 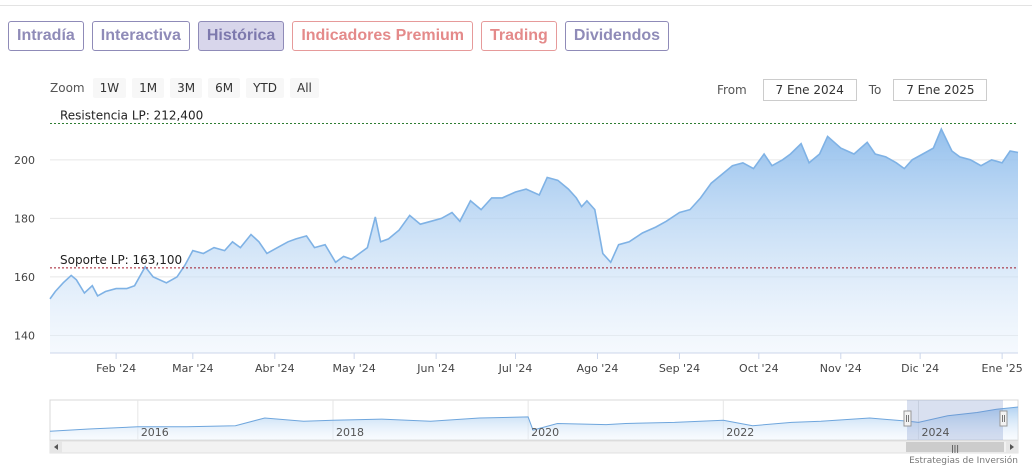 I want to click on zoom-1w-button: 1W, so click(x=109, y=88).